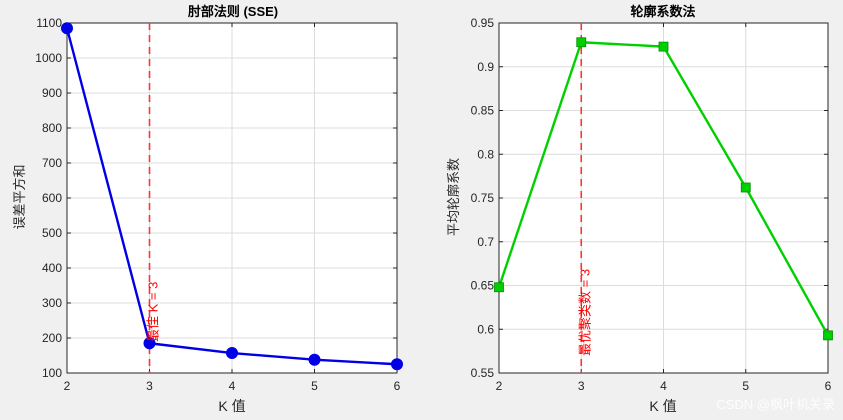  Describe the element at coordinates (662, 406) in the screenshot. I see `silhouette-chart-xlabel: K 值` at that location.